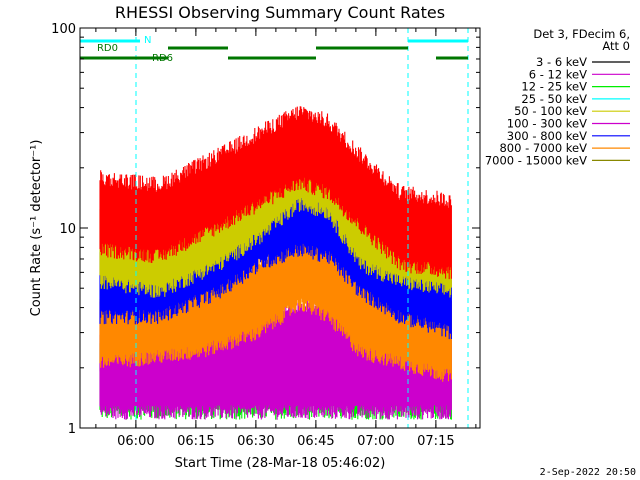 The width and height of the screenshot is (640, 480). What do you see at coordinates (616, 46) in the screenshot?
I see `legend-header-line2: Att 0` at bounding box center [616, 46].